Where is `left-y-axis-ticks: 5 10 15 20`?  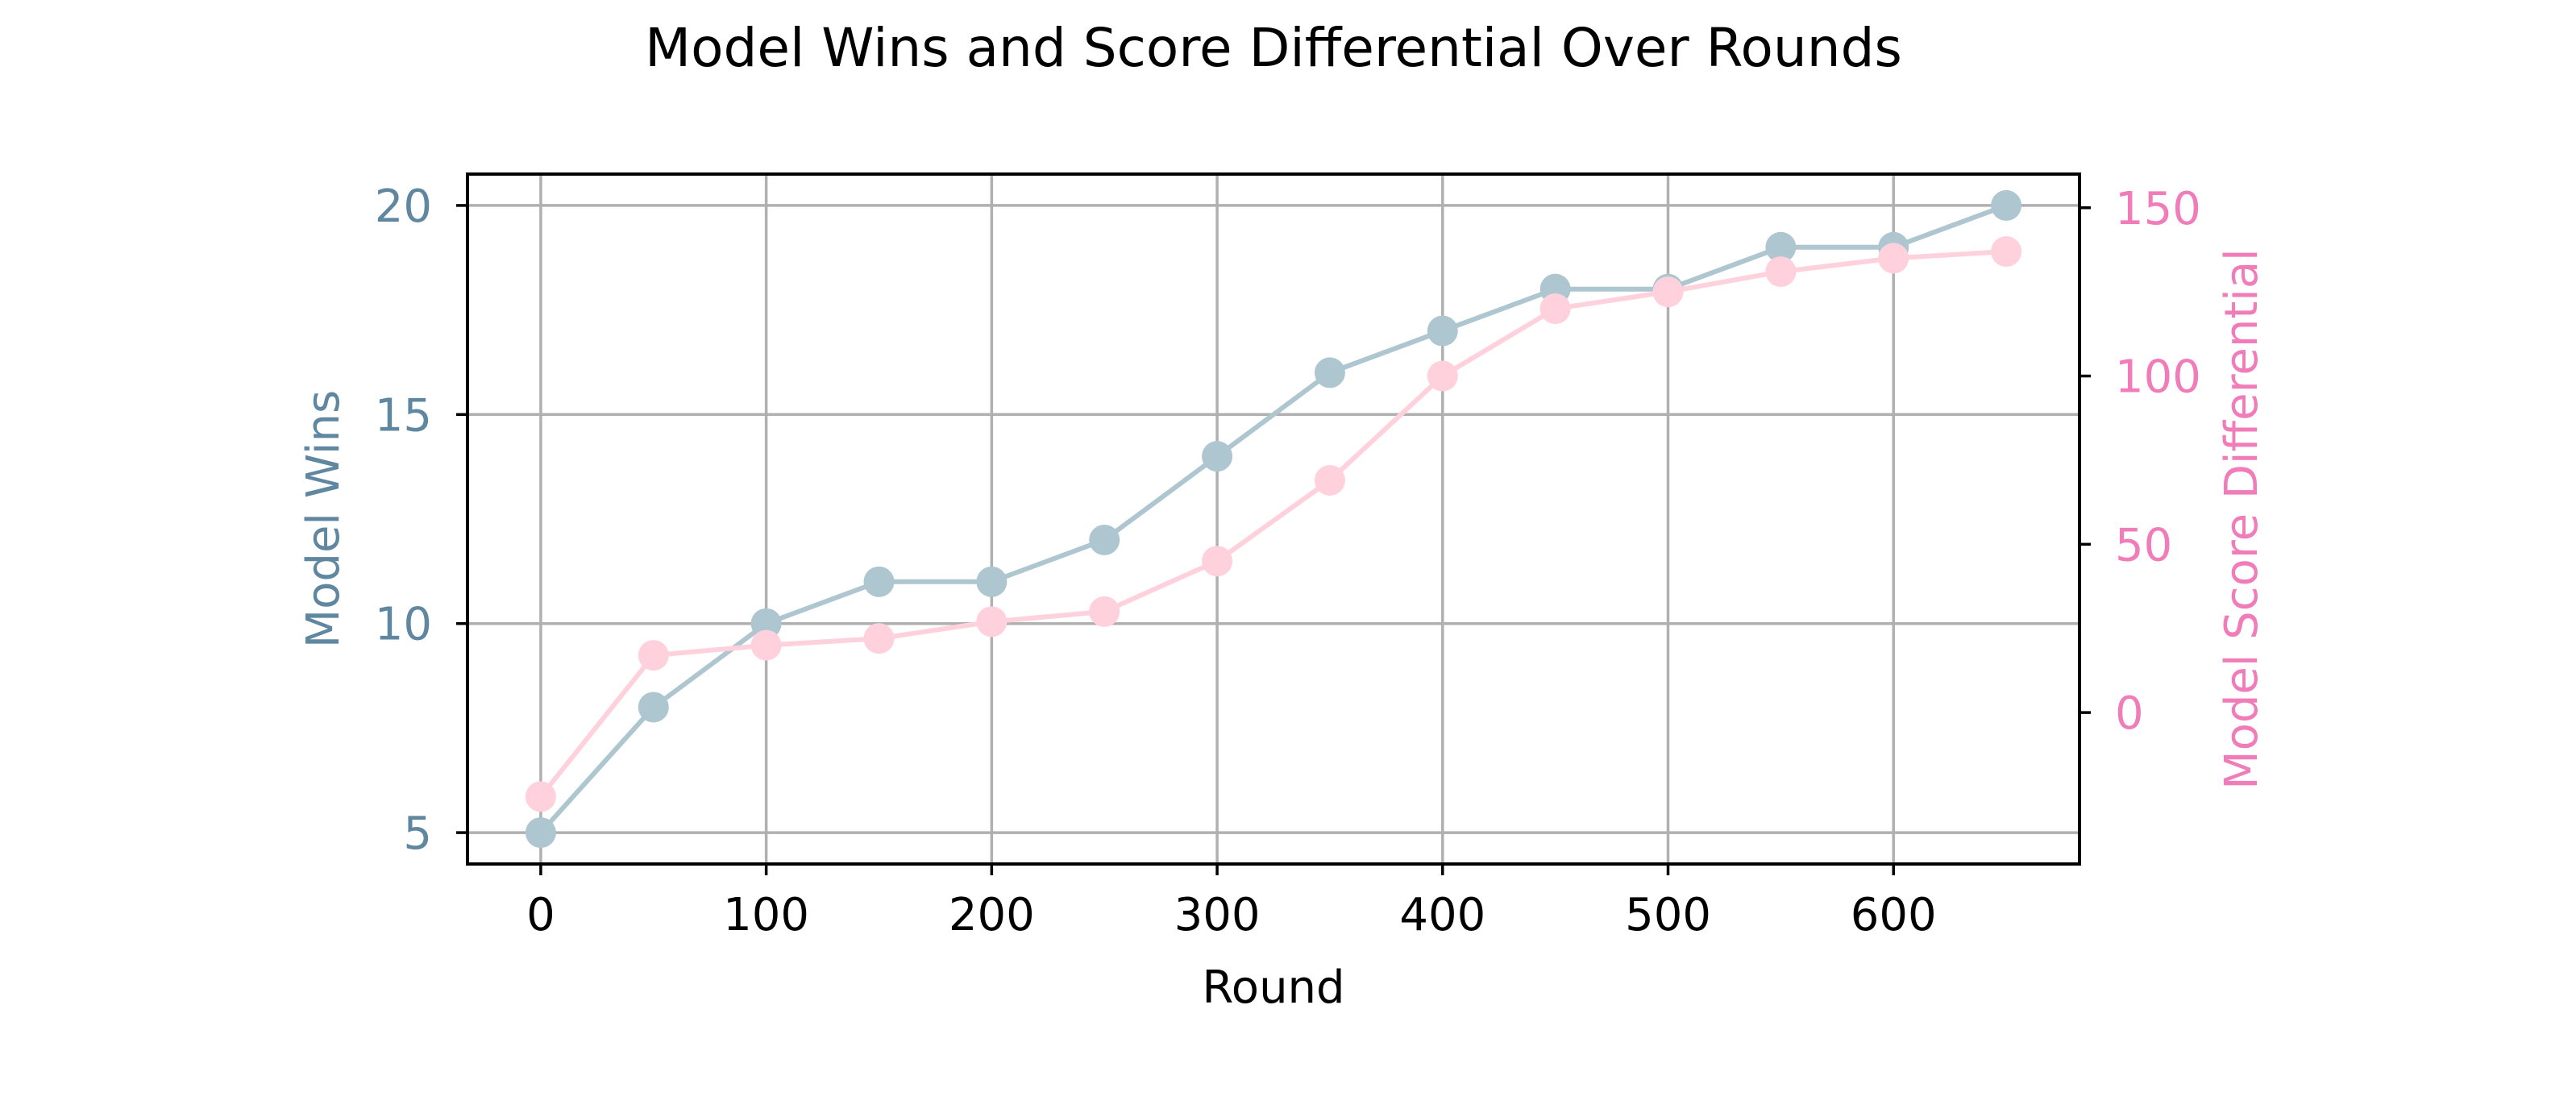
left-y-axis-ticks: 5 10 15 20 is located at coordinates (421, 520).